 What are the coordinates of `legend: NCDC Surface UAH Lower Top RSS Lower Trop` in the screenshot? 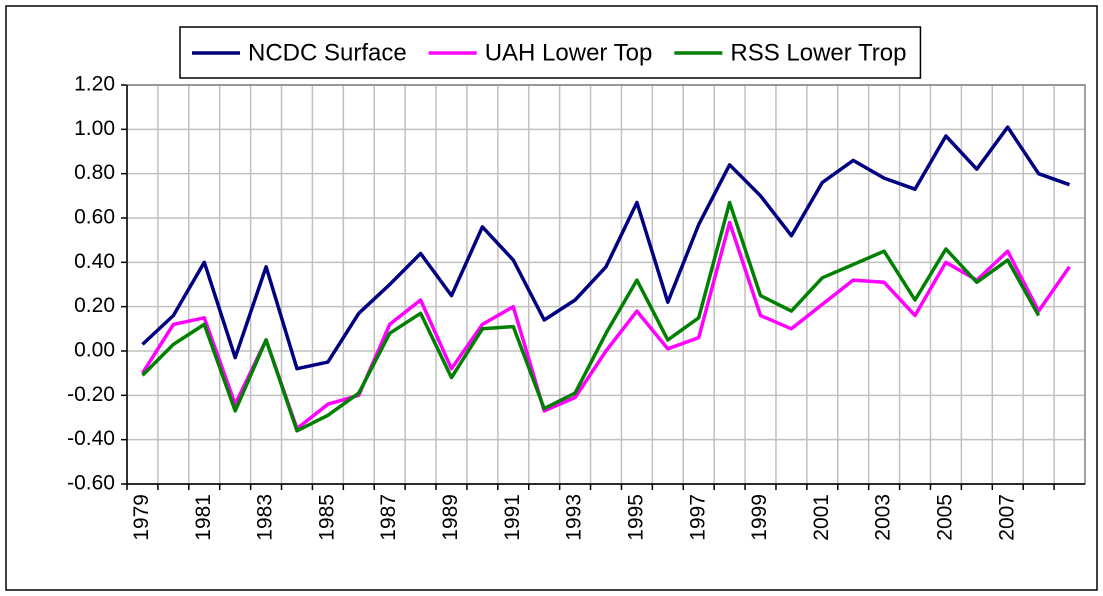 It's located at (550, 52).